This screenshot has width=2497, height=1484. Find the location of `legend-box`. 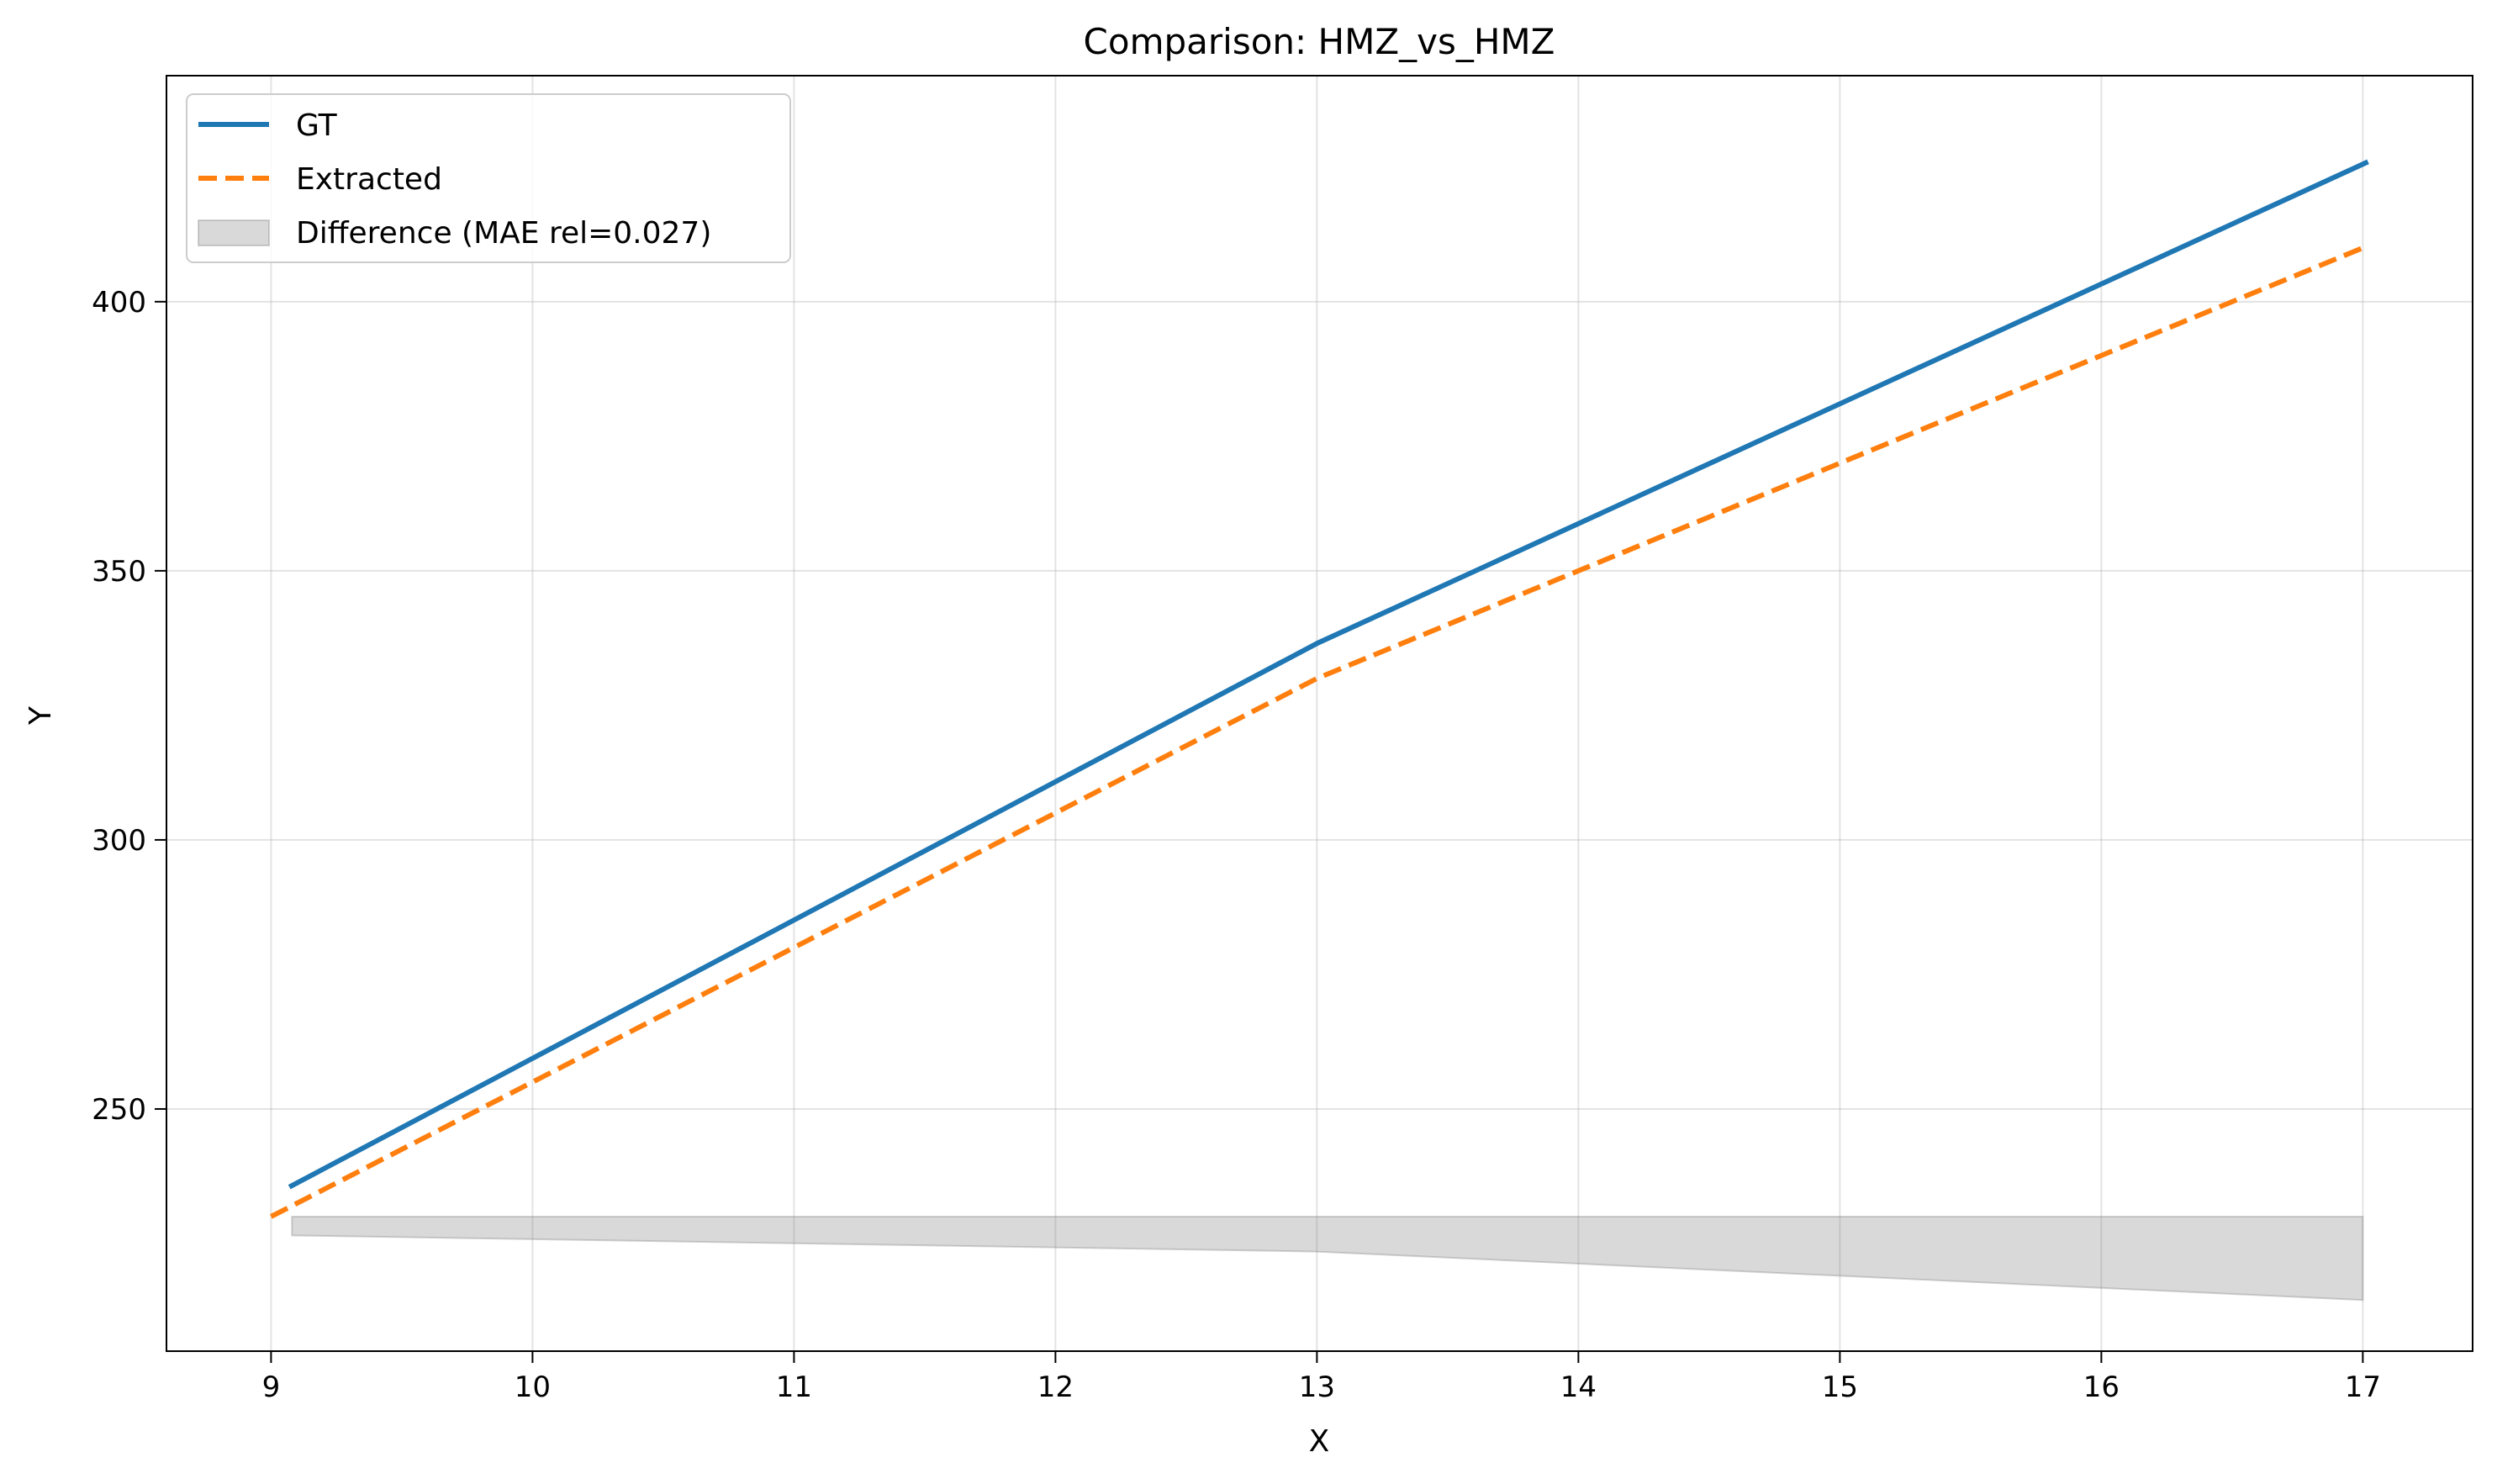

legend-box is located at coordinates (488, 178).